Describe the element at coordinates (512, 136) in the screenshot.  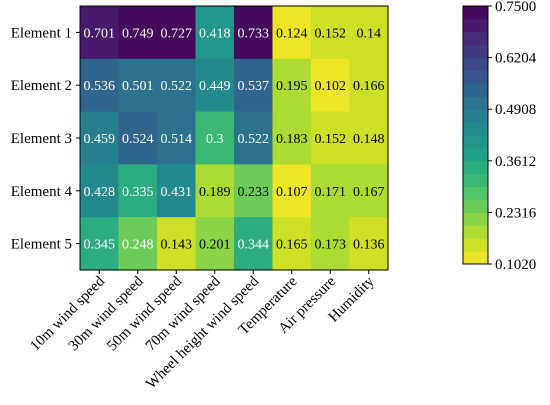
I see `colorbar-ticks: 0.7500 0.6204 0.4908 0.3612 0.2316 0.1020` at that location.